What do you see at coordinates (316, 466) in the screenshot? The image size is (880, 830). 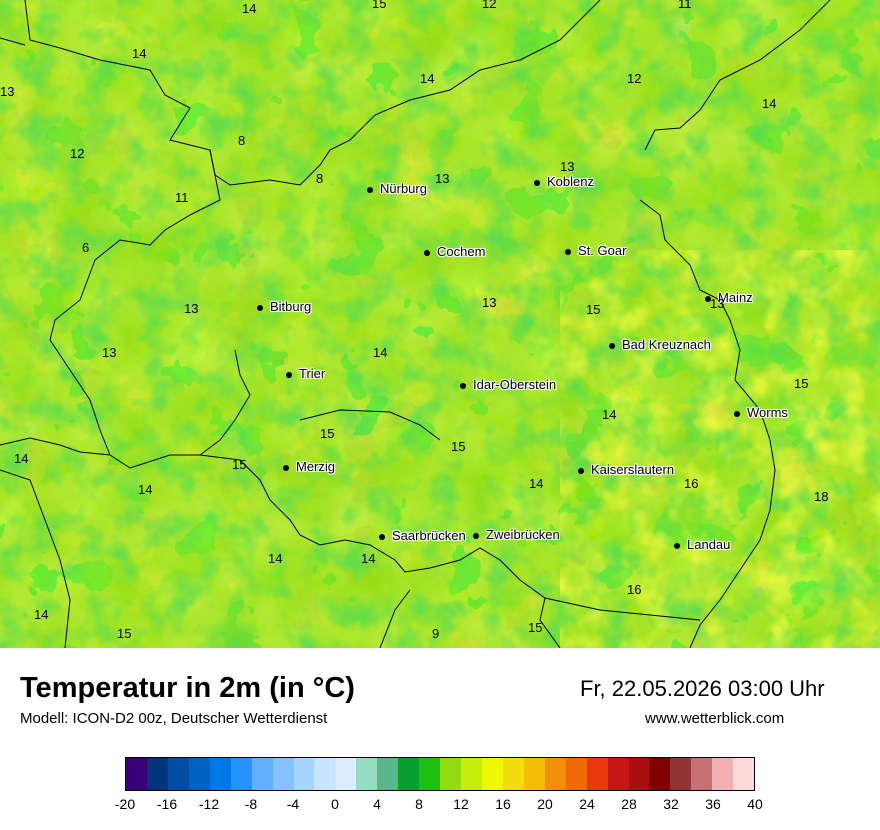 I see `city-label: Merzig` at bounding box center [316, 466].